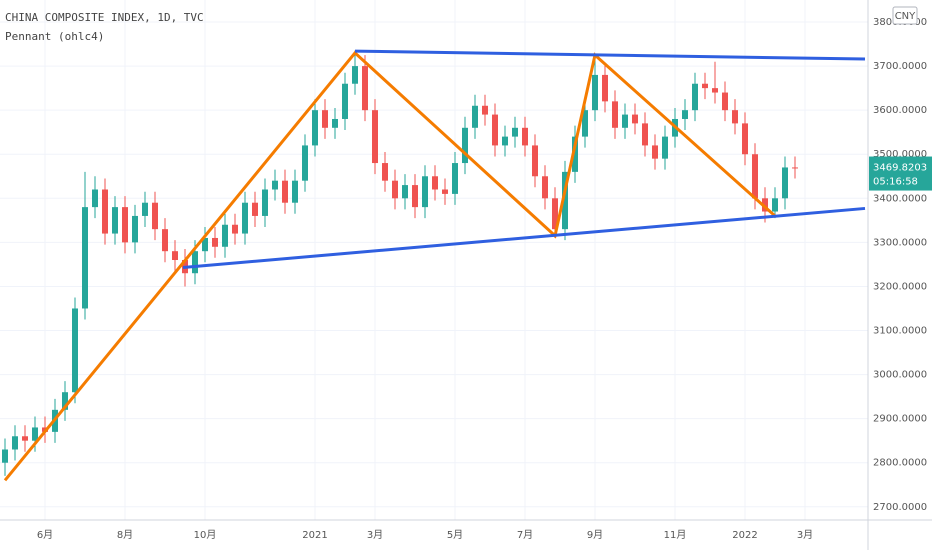 This screenshot has width=932, height=550. I want to click on currency: CNY, so click(905, 16).